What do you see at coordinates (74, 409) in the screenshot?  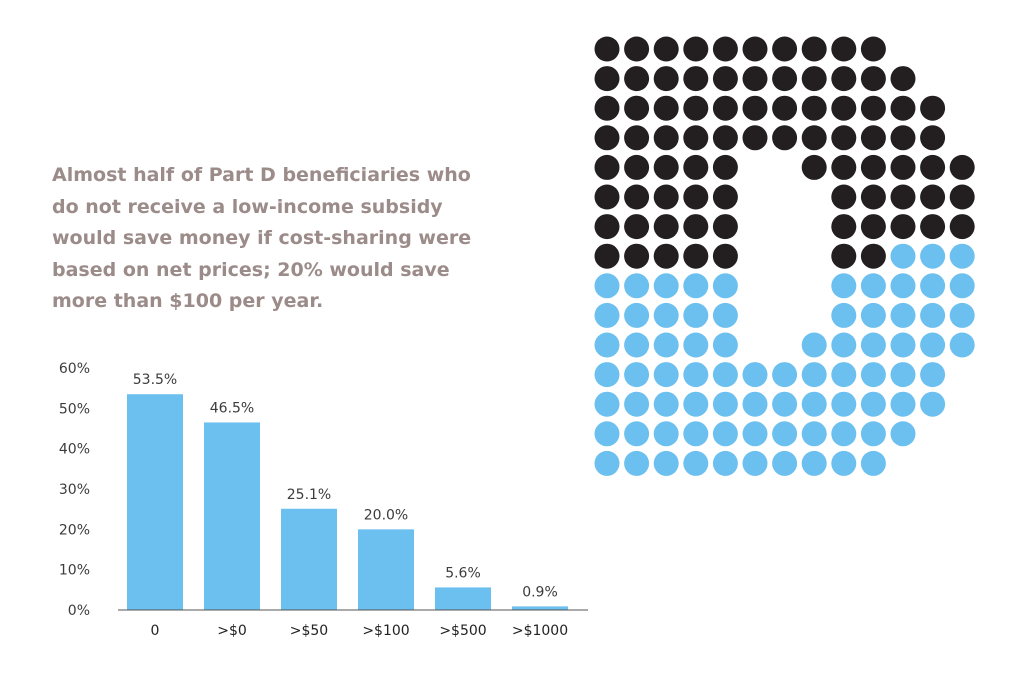 I see `y-tick-label: 50%` at bounding box center [74, 409].